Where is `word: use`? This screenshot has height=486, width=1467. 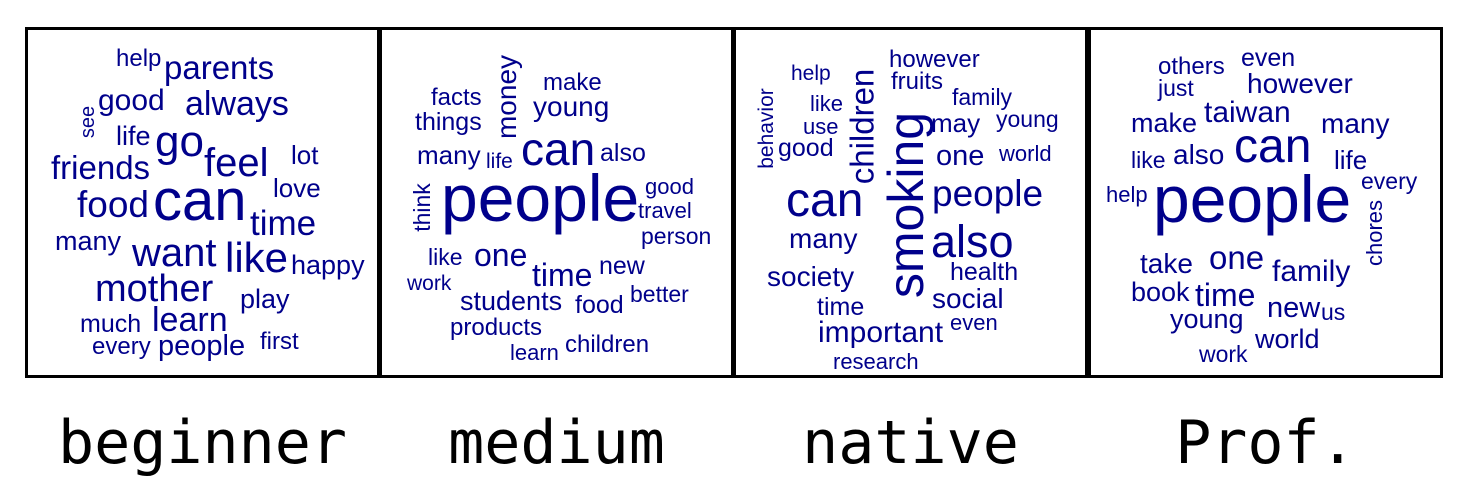 word: use is located at coordinates (821, 126).